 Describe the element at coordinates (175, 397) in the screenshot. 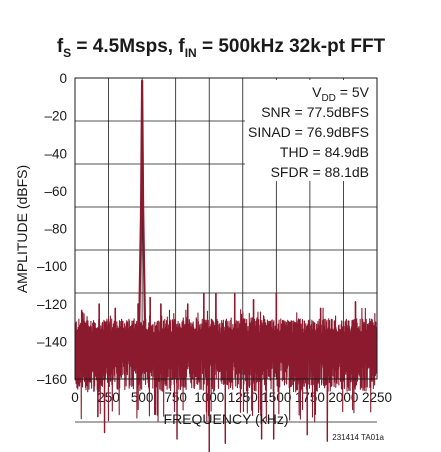

I see `x-tick-label: 750` at that location.